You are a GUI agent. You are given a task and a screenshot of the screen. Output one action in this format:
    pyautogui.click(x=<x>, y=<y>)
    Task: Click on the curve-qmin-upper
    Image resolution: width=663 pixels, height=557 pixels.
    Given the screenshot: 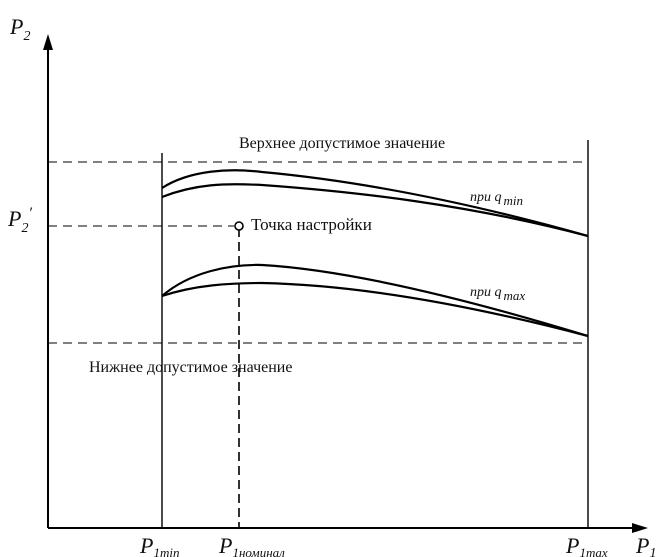 What is the action you would take?
    pyautogui.click(x=375, y=203)
    